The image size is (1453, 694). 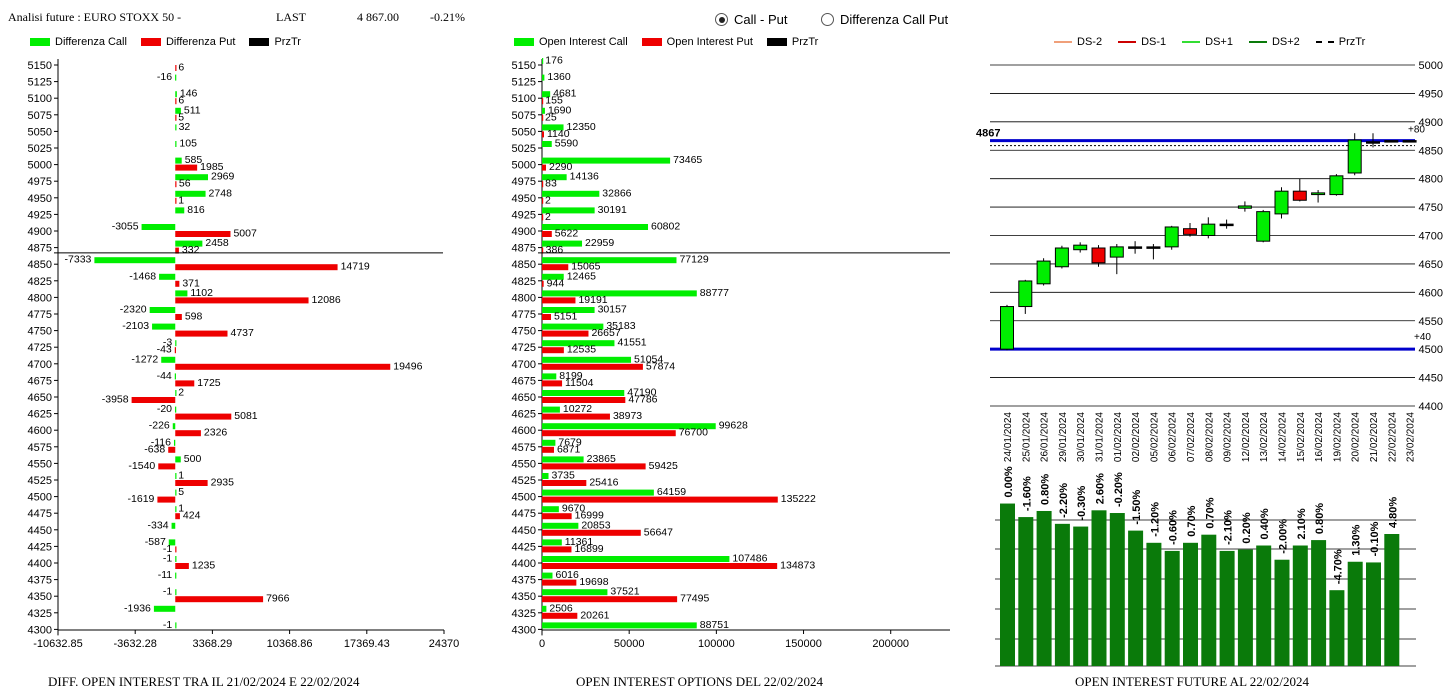 I want to click on call-value-label: -116, so click(x=161, y=442).